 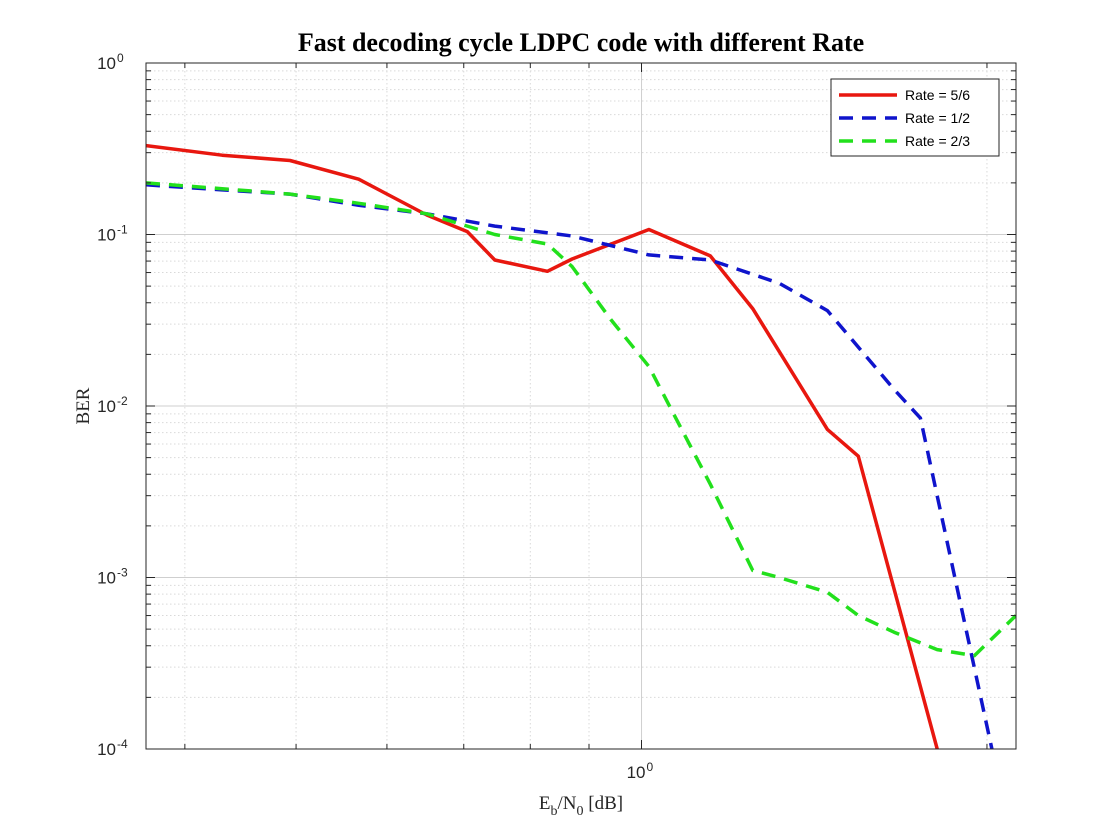 I want to click on y-tick-exponent: -4, so click(x=122, y=744).